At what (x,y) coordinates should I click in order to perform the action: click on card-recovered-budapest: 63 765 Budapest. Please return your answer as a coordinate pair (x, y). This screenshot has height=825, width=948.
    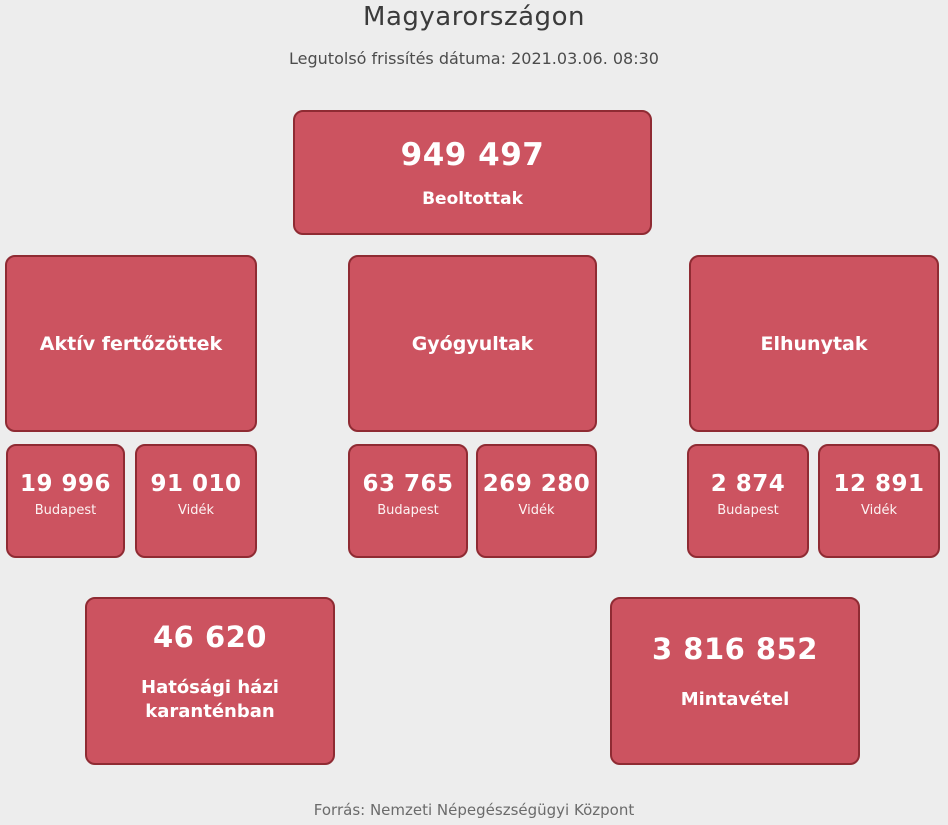
    Looking at the image, I should click on (408, 501).